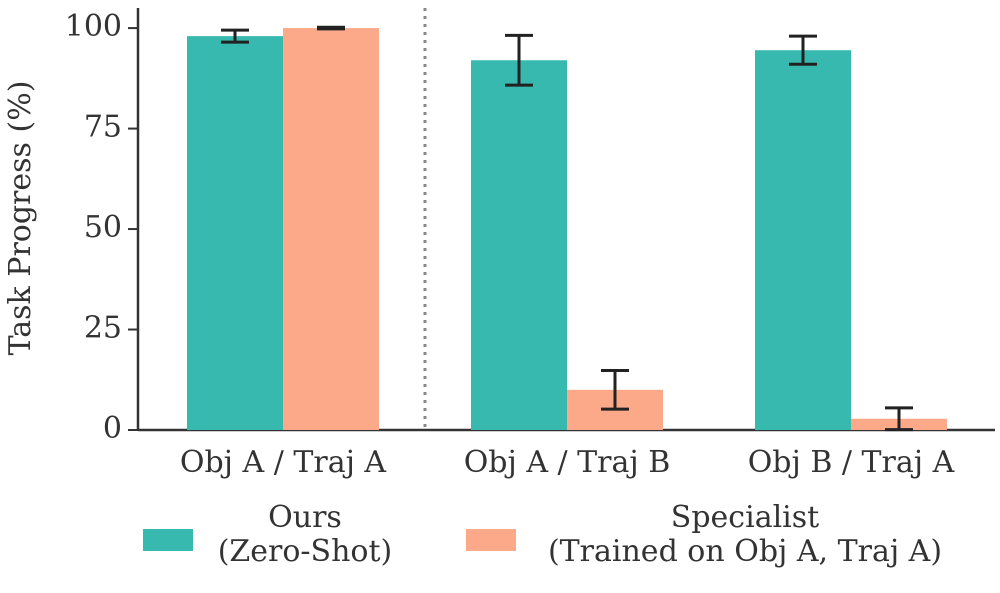  What do you see at coordinates (745, 534) in the screenshot?
I see `legend-label: Specialist (Trained on Obj A, Traj A)` at bounding box center [745, 534].